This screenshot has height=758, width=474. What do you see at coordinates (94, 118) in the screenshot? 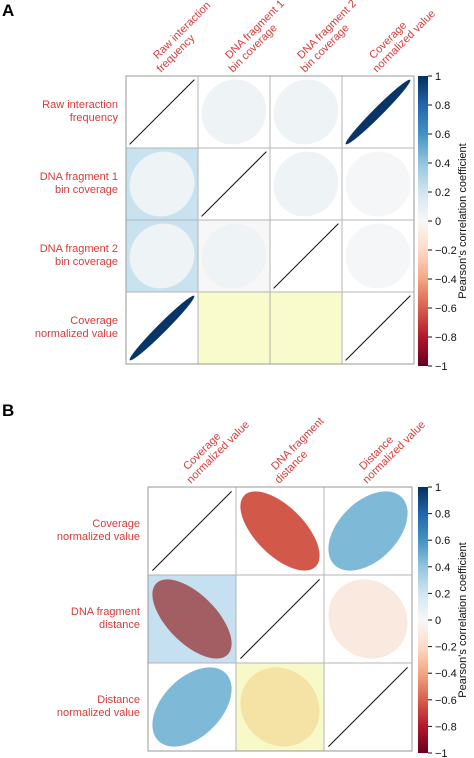
I see `row-label-0-line-1: frequency` at bounding box center [94, 118].